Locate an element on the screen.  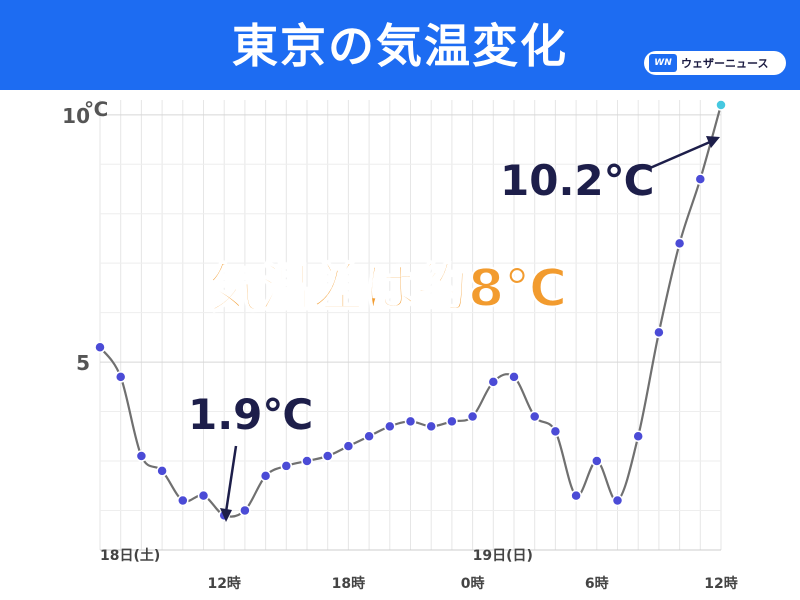
chart-title: 東京の気温変化 is located at coordinates (400, 46).